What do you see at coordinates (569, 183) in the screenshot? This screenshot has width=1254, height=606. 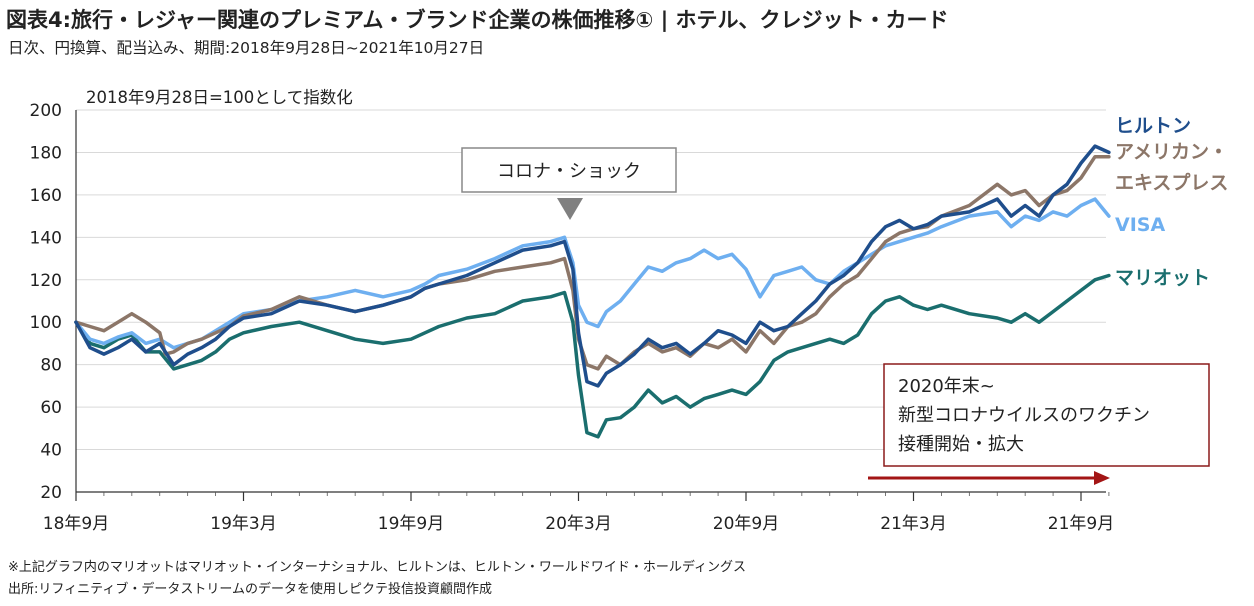 I see `corona-callout: コロナ・ショック` at bounding box center [569, 183].